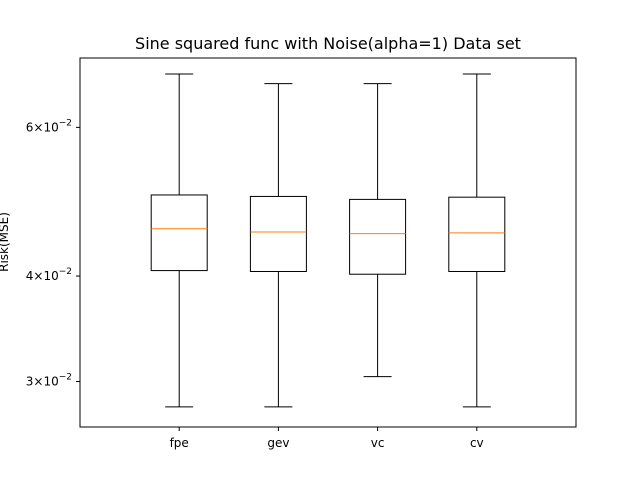  Describe the element at coordinates (477, 443) in the screenshot. I see `x-tick-label-cv: cv` at that location.